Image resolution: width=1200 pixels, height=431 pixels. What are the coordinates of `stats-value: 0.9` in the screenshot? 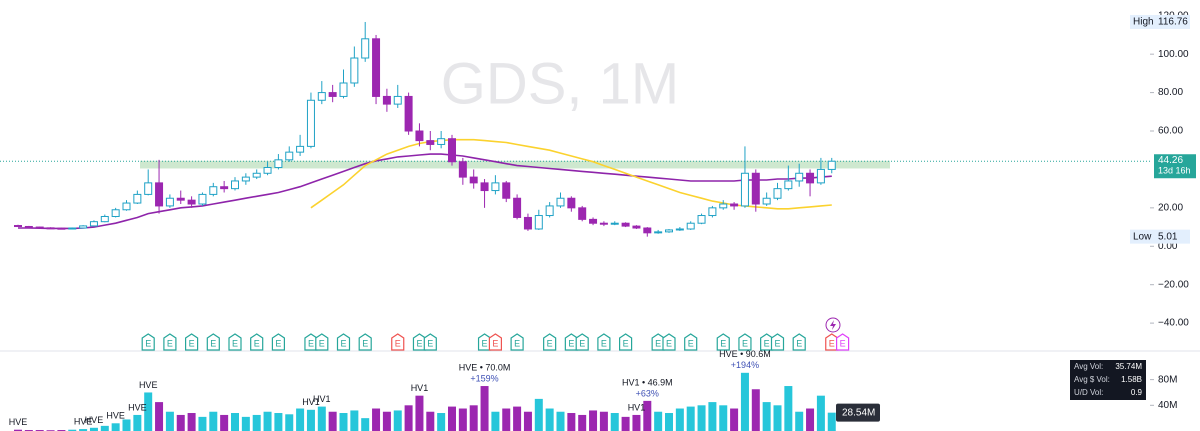 It's located at (1137, 392).